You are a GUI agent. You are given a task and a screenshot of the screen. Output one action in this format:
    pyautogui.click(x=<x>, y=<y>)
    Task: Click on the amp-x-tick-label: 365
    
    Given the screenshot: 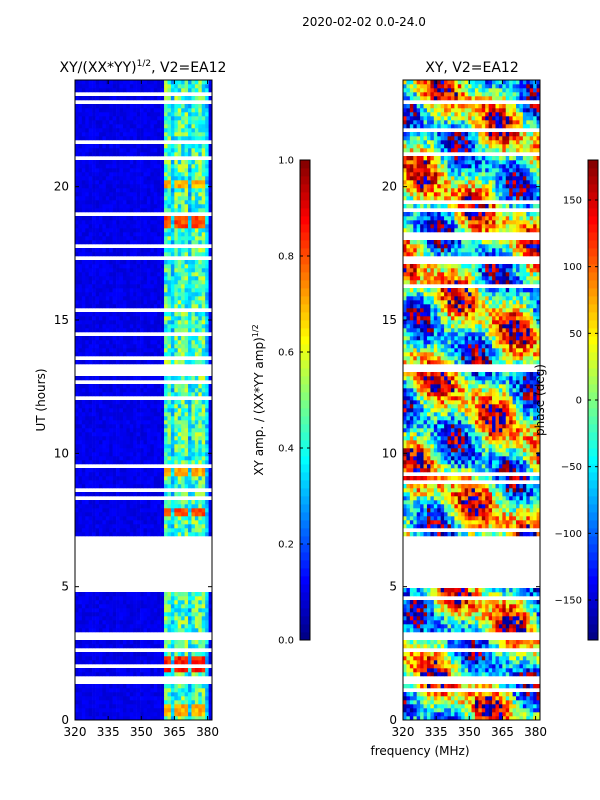 What is the action you would take?
    pyautogui.click(x=174, y=732)
    